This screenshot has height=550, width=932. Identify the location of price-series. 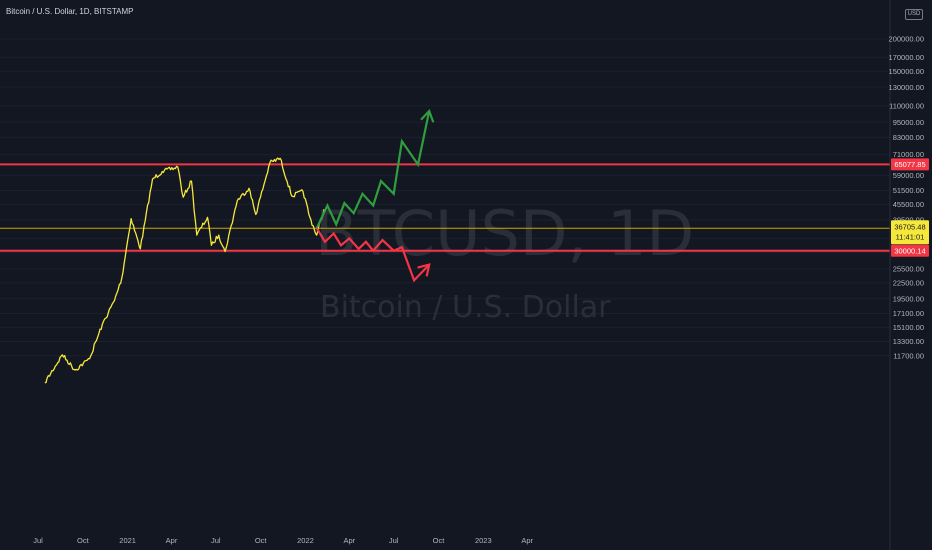
(184, 270).